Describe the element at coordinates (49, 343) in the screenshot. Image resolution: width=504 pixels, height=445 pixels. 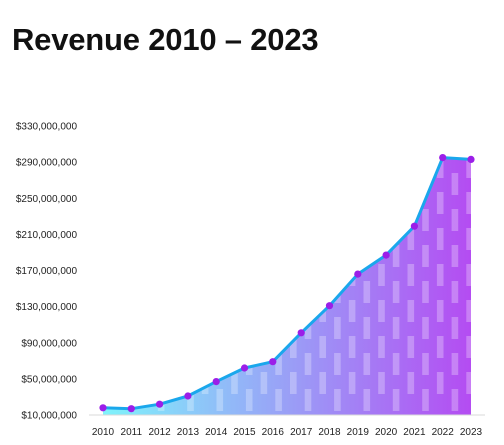
I see `y-tick-label: $90,000,000` at that location.